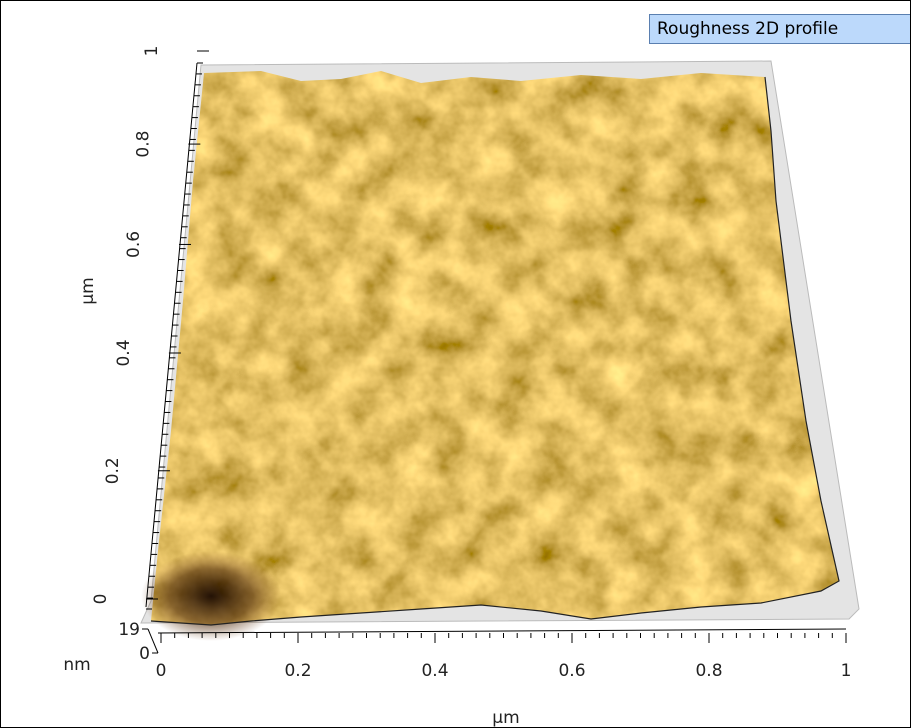  Describe the element at coordinates (101, 599) in the screenshot. I see `y-tick-label: 0` at that location.